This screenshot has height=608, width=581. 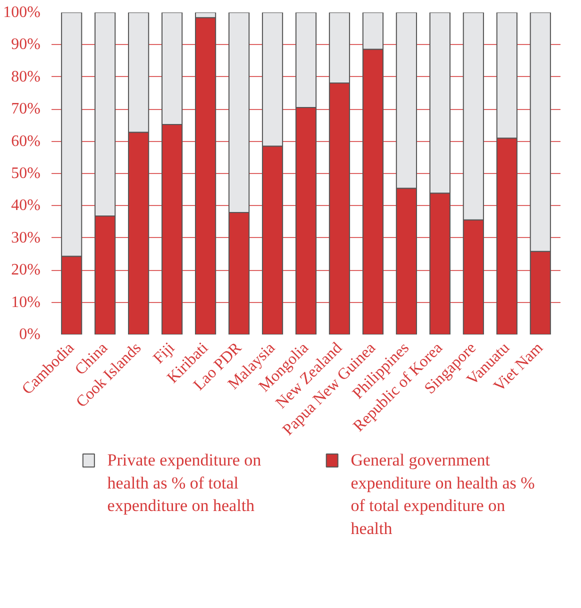 I want to click on y-tick-label: 60%, so click(x=25, y=141).